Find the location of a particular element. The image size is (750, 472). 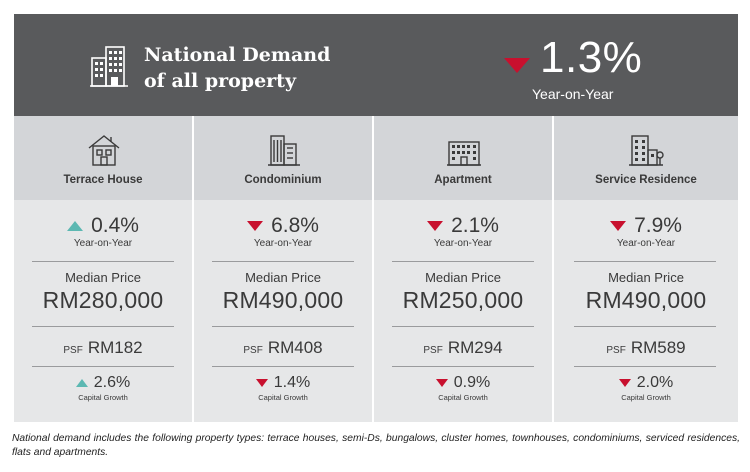

card-header: Terrace House is located at coordinates (103, 158).